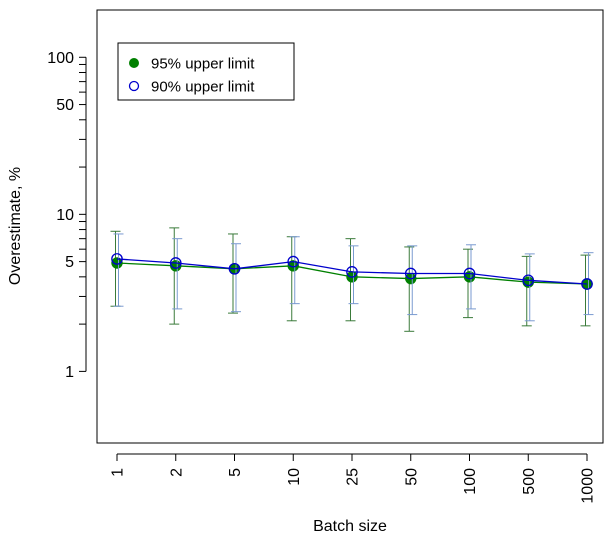  What do you see at coordinates (350, 526) in the screenshot?
I see `x-axis-title: Batch size` at bounding box center [350, 526].